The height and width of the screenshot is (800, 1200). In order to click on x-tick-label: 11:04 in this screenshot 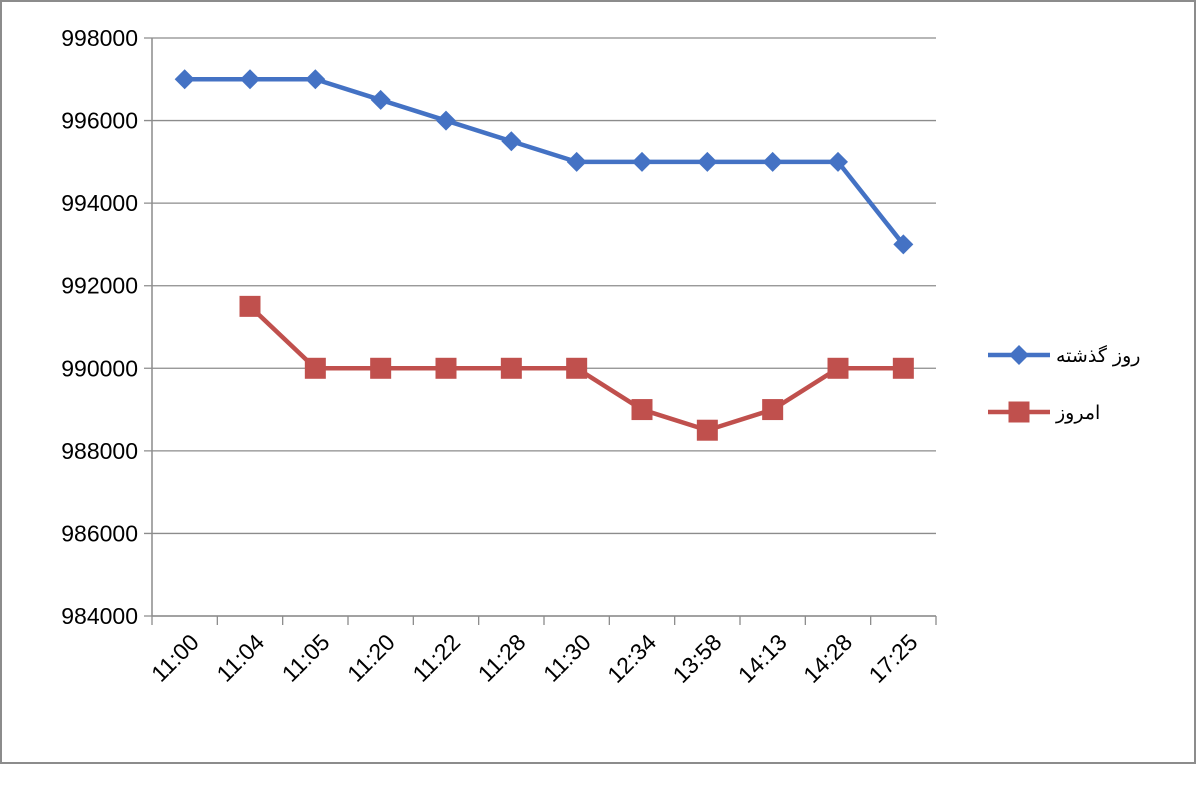, I will do `click(240, 658)`.